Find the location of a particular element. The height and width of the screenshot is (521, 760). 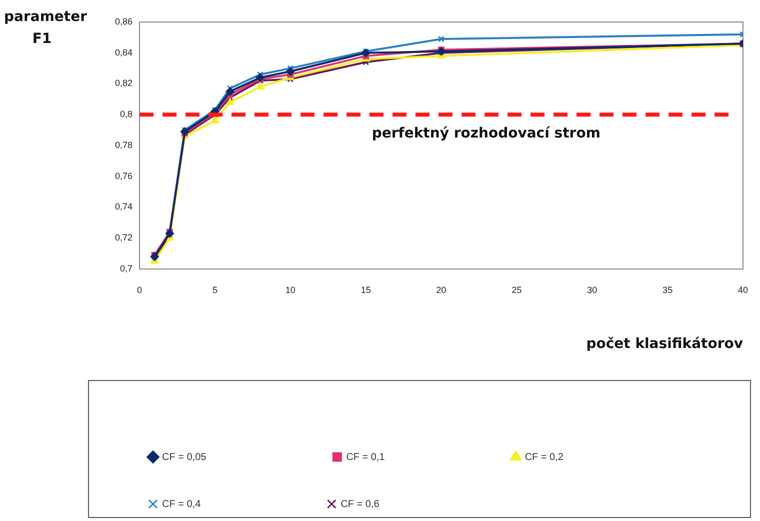

y-tick-label: 0,76 is located at coordinates (123, 175).